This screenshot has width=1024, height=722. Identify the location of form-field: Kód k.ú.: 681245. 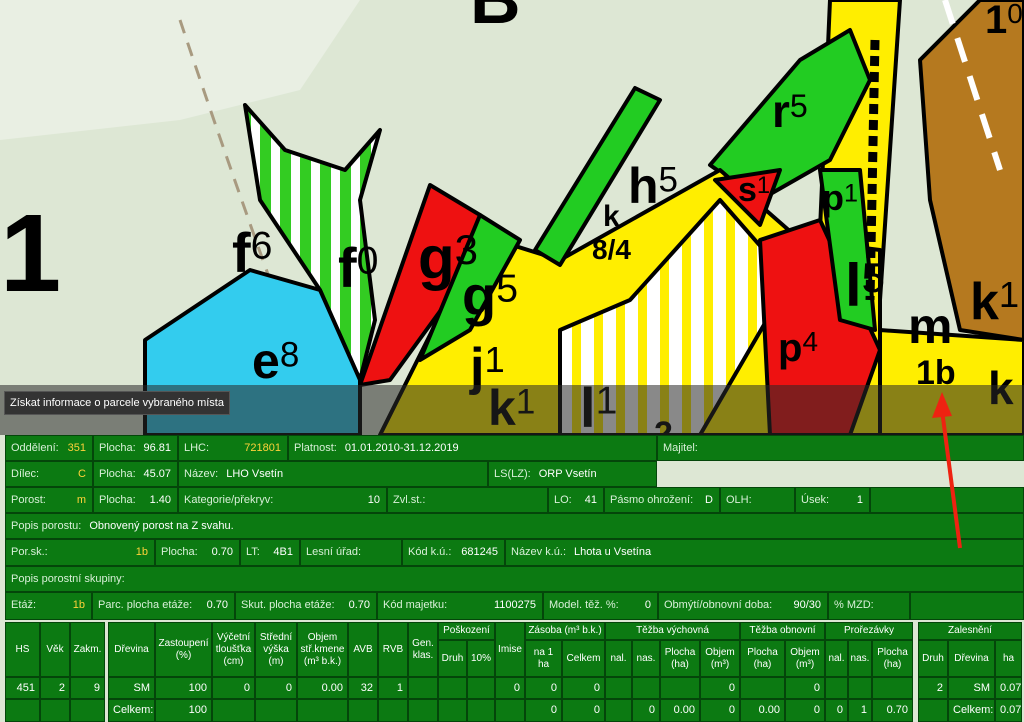
(453, 552).